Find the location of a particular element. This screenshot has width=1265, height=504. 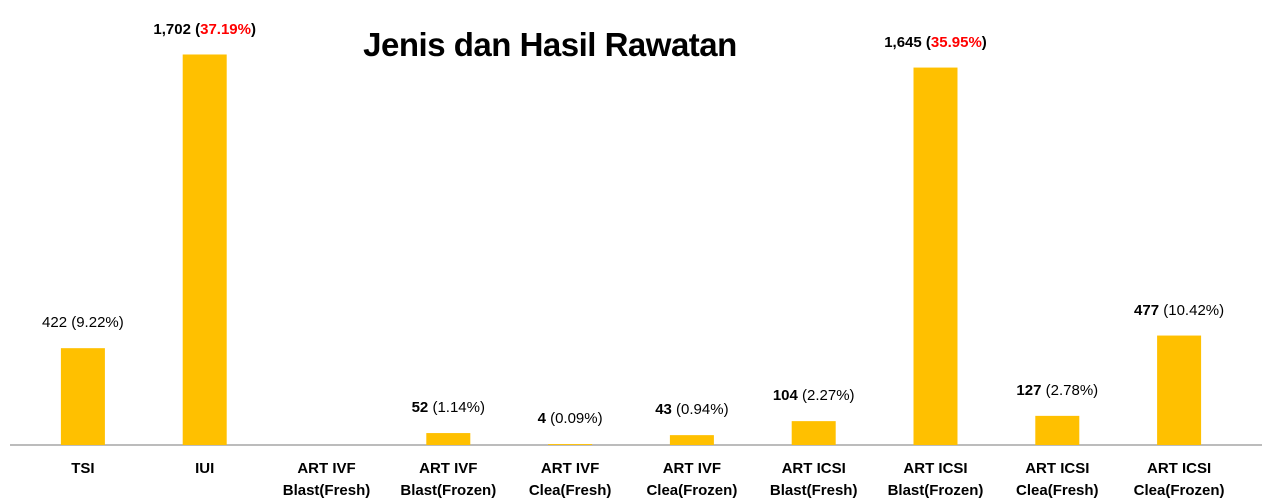

x-tick-label: ART IVF Blast(Fresh) is located at coordinates (326, 479).